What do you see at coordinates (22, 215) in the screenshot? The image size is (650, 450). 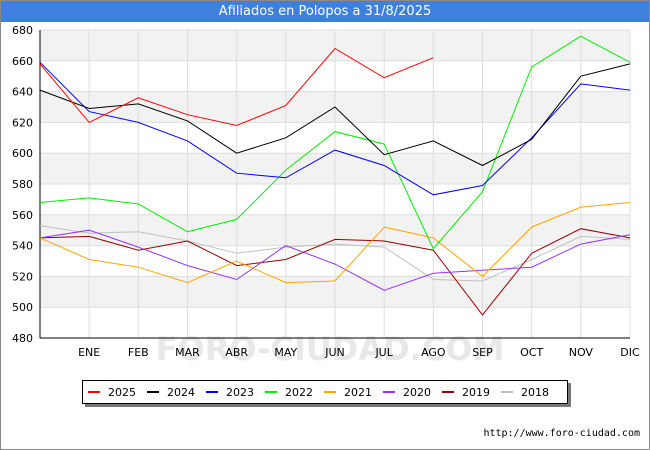 I see `y-tick-label: 560` at bounding box center [22, 215].